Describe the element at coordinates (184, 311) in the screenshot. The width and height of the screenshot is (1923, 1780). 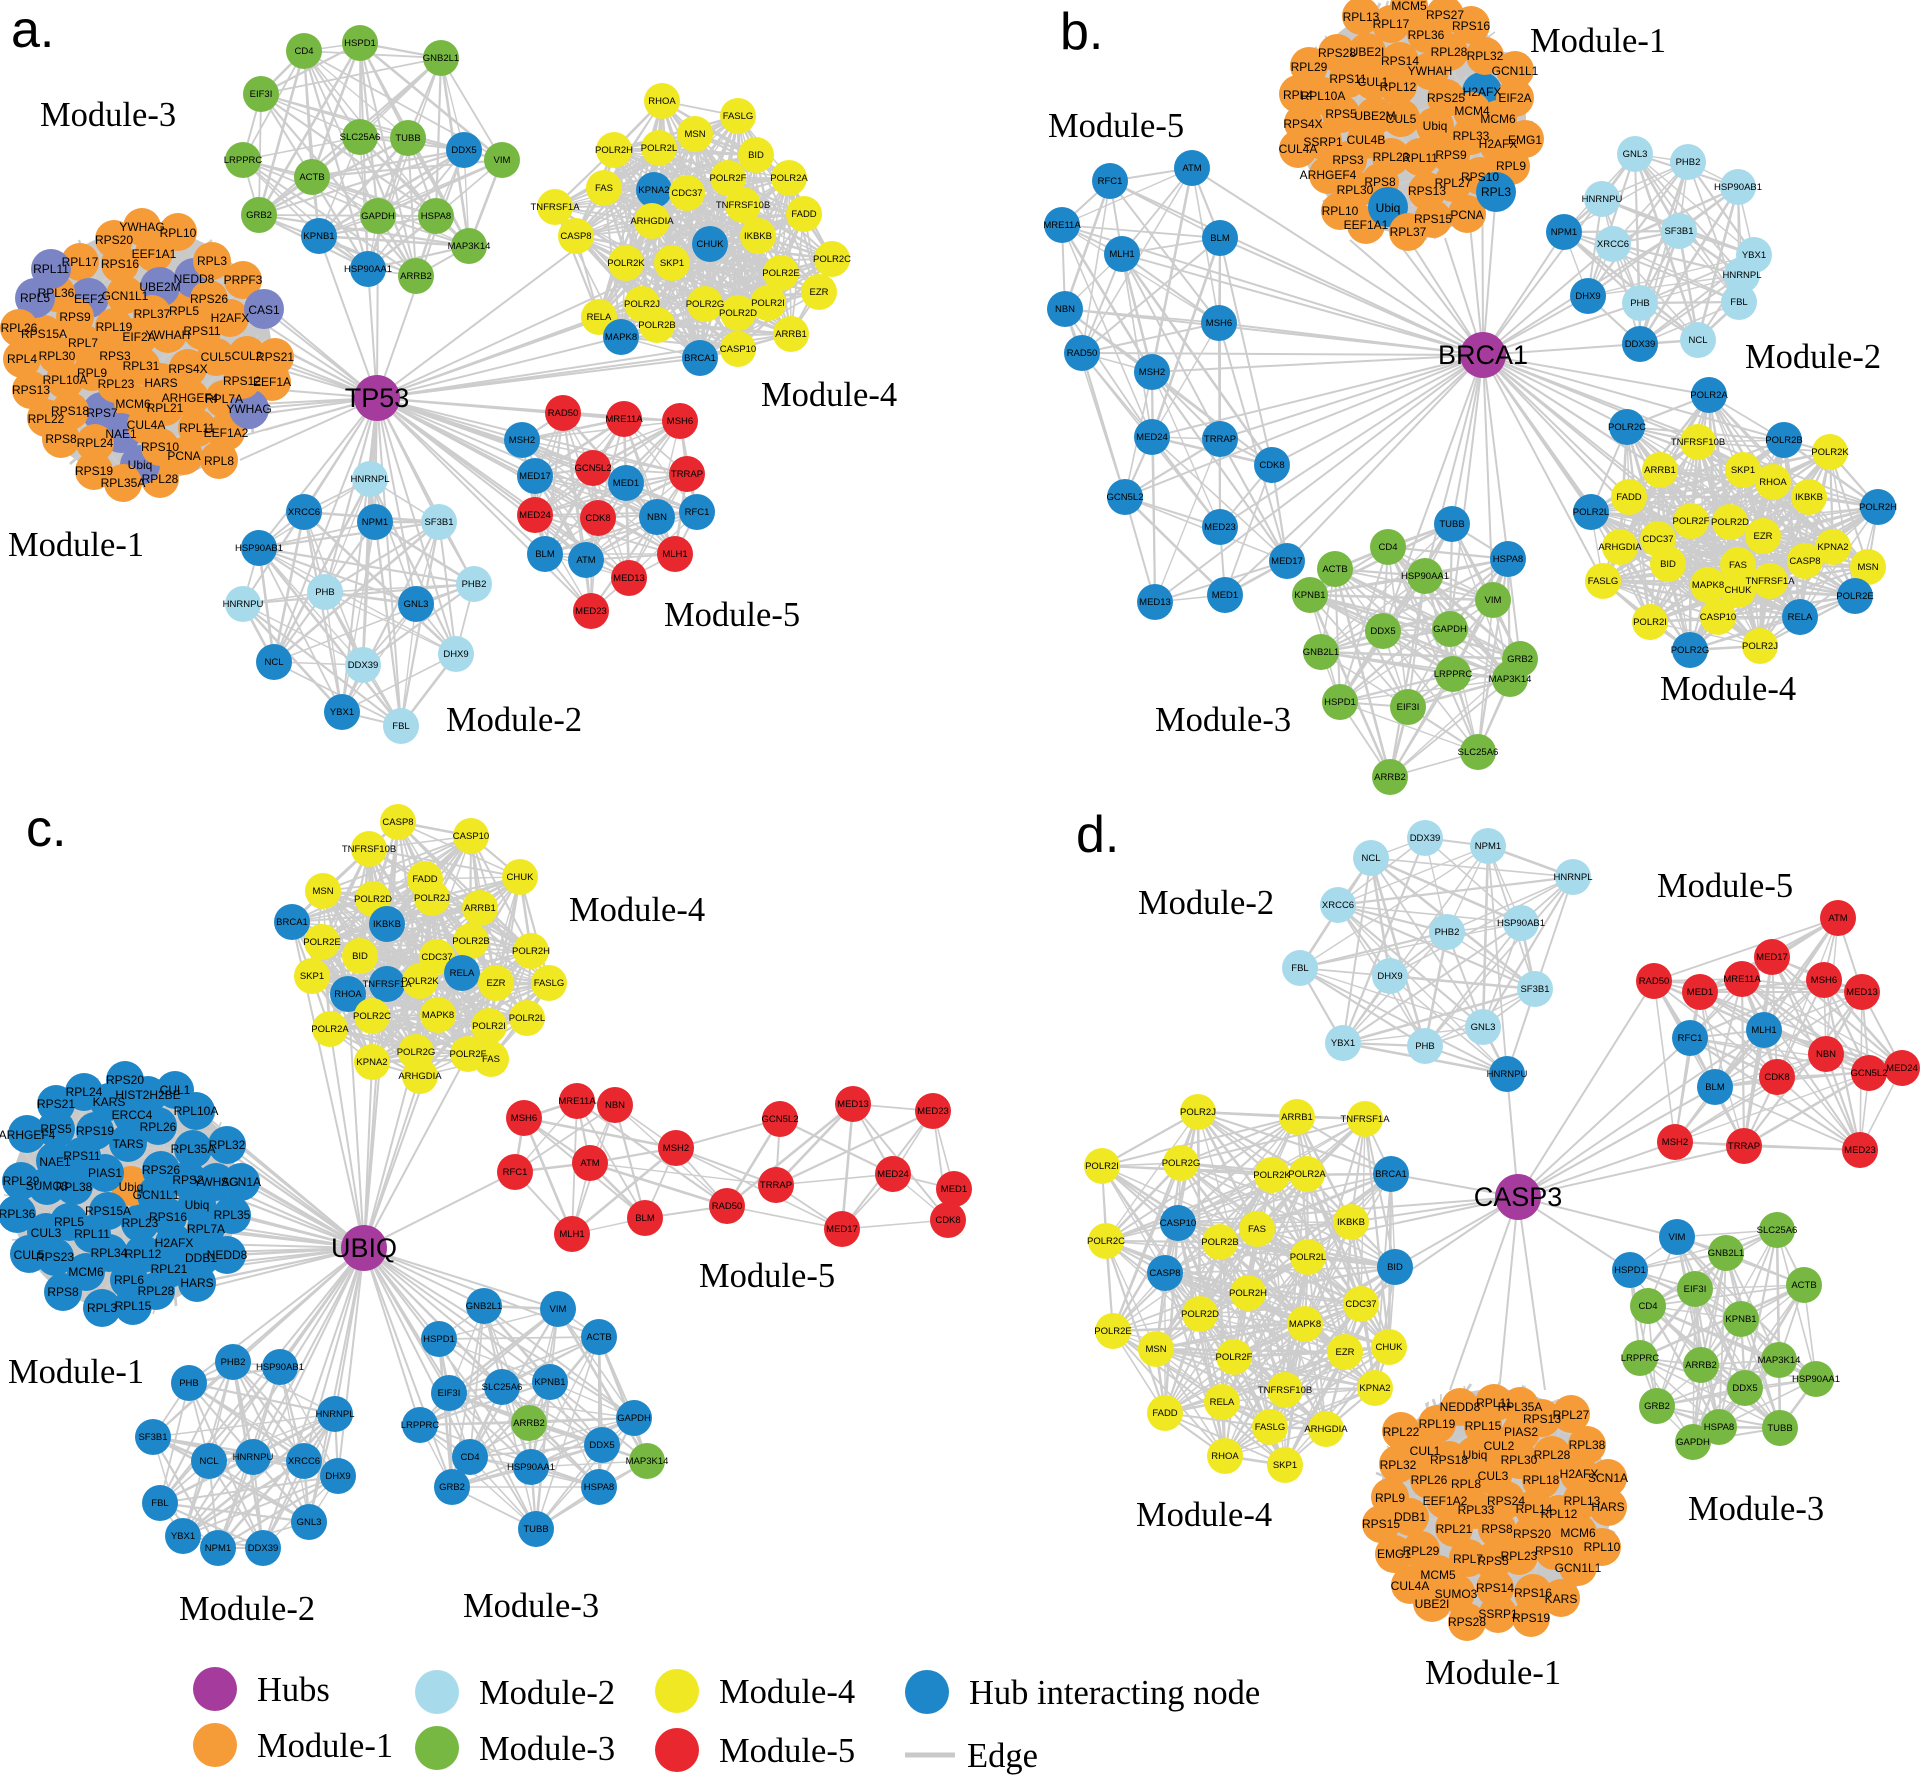
I see `svg-text: RPL5` at that location.